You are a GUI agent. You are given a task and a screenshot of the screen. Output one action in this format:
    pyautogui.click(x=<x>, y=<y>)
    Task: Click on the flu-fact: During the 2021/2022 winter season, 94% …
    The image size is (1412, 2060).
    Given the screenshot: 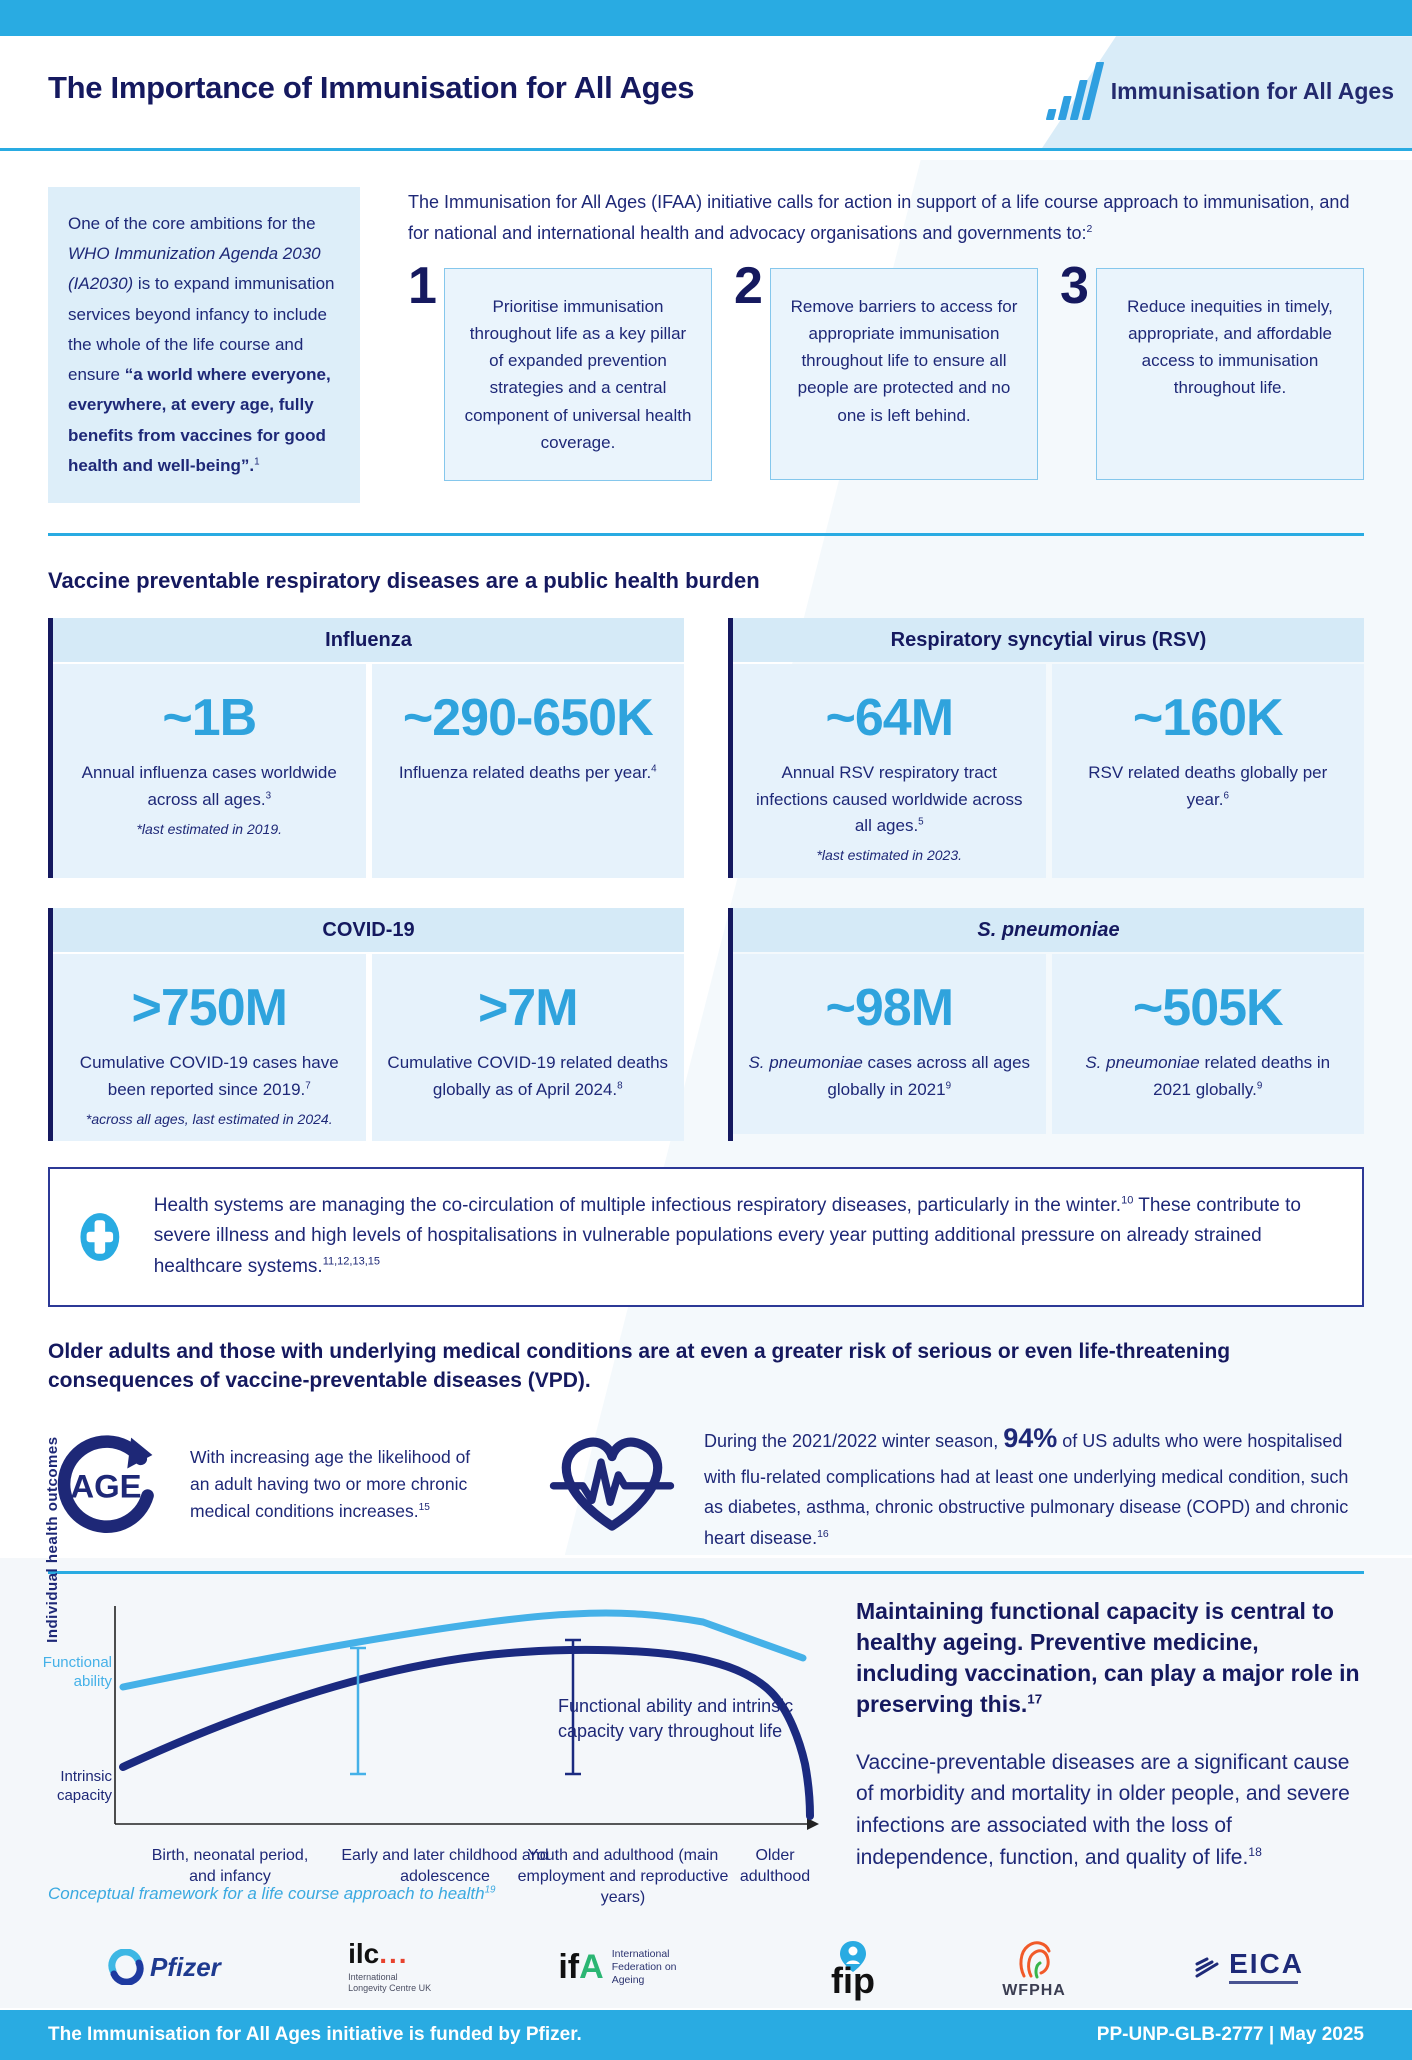 What is the action you would take?
    pyautogui.click(x=956, y=1485)
    